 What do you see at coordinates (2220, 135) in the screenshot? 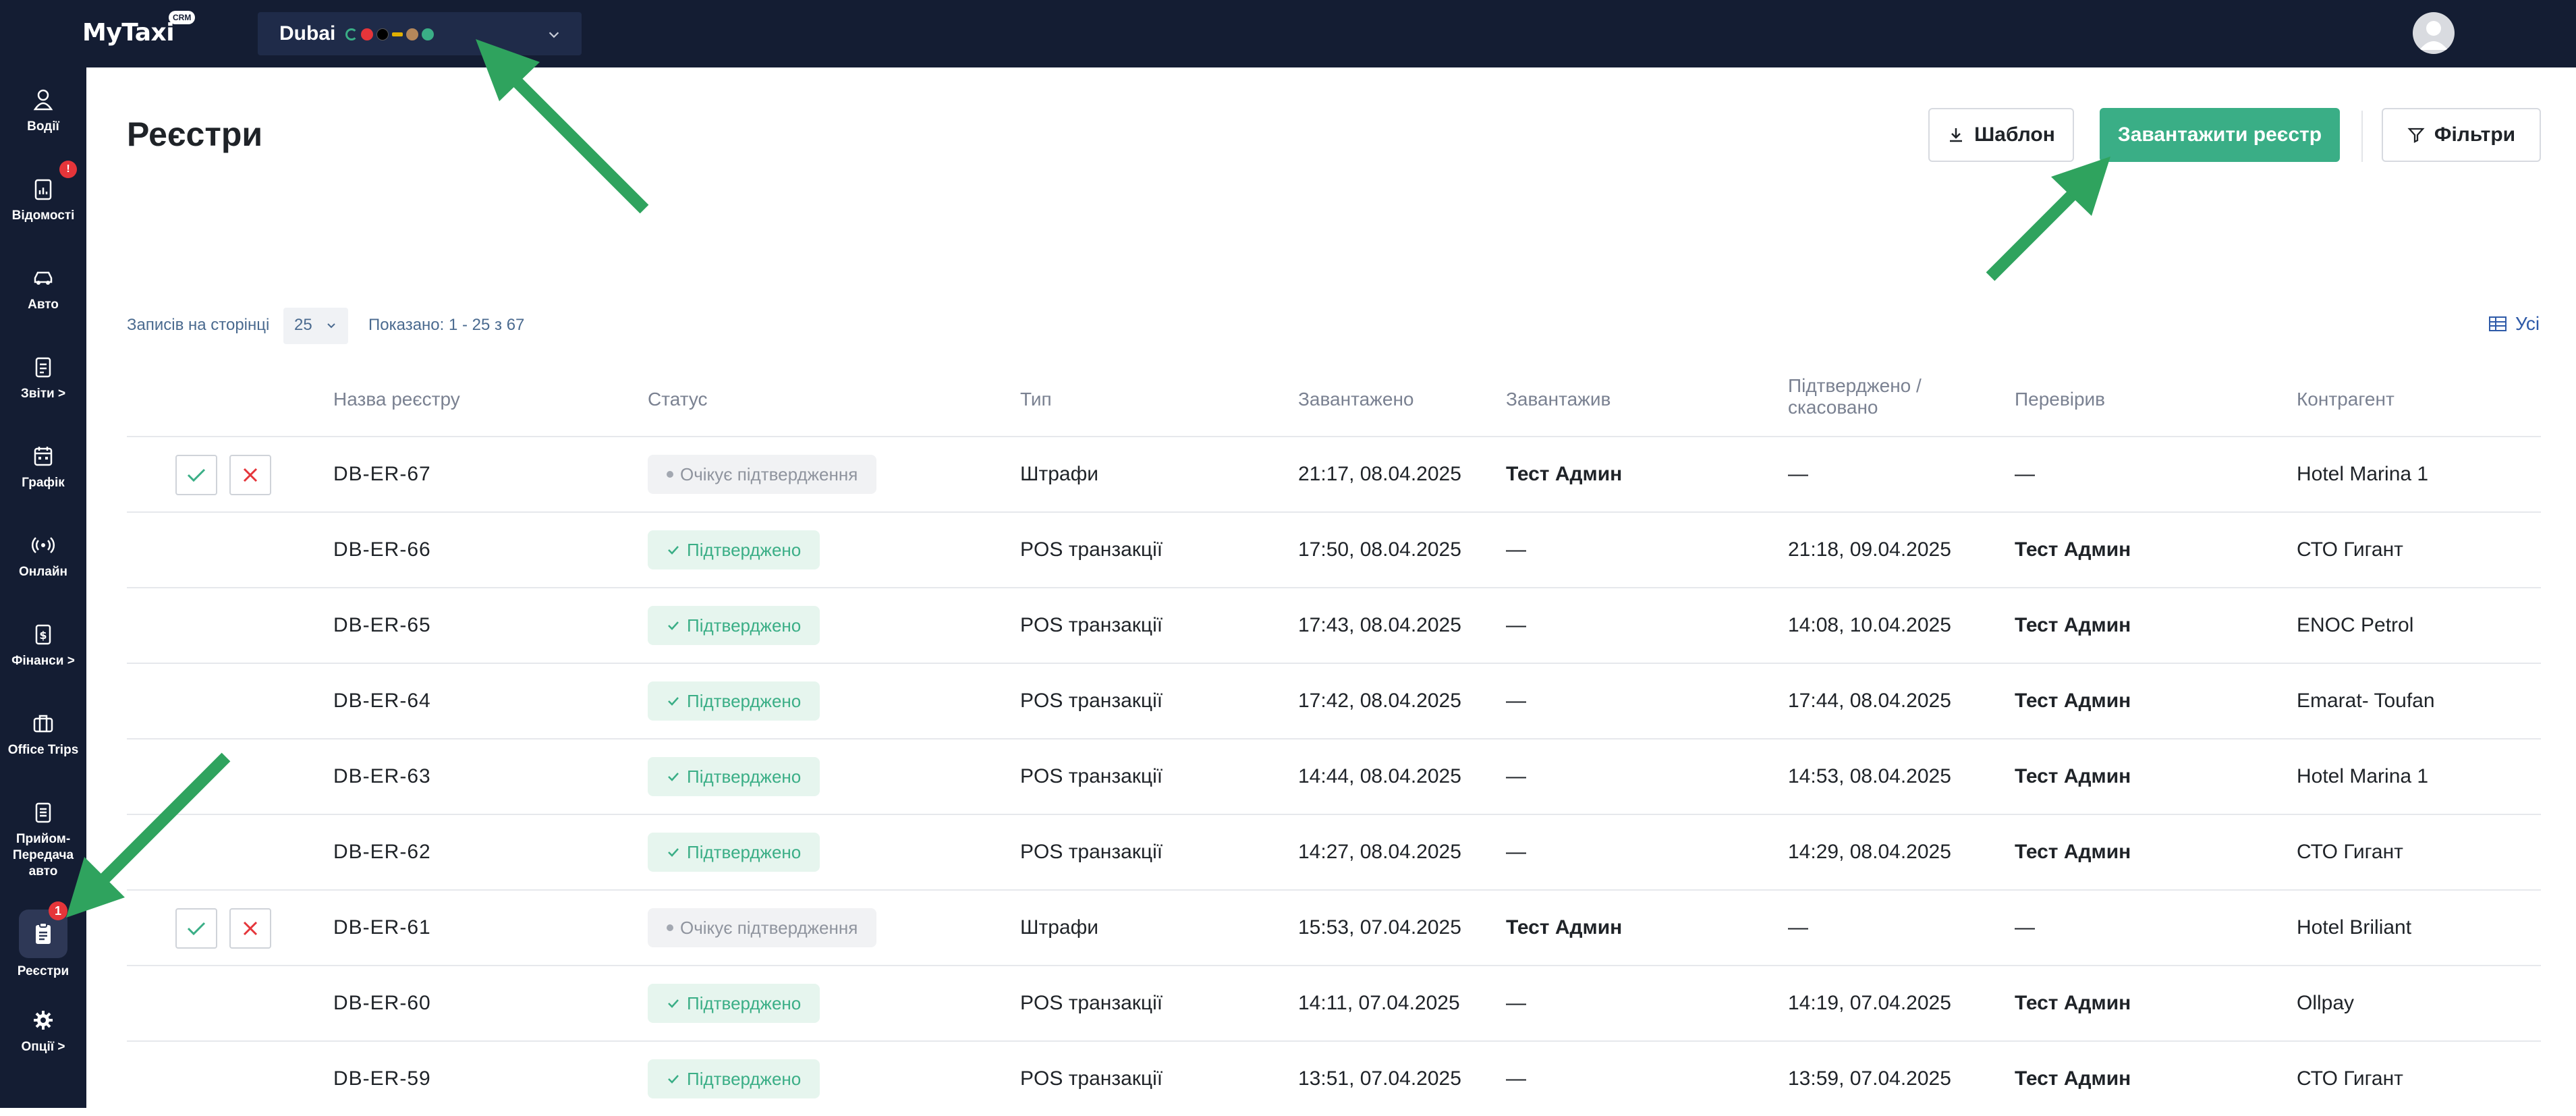
I see `upload-registry-button: Завантажити реєстр` at bounding box center [2220, 135].